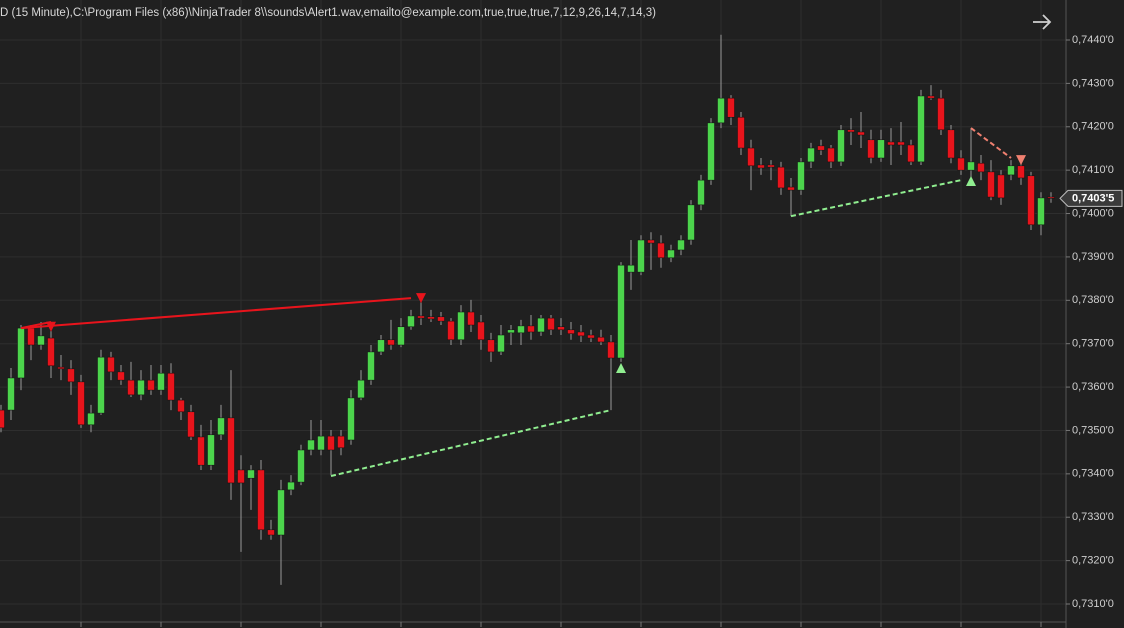 The width and height of the screenshot is (1124, 628). What do you see at coordinates (1093, 83) in the screenshot?
I see `y-tick-label: 0,7430'0` at bounding box center [1093, 83].